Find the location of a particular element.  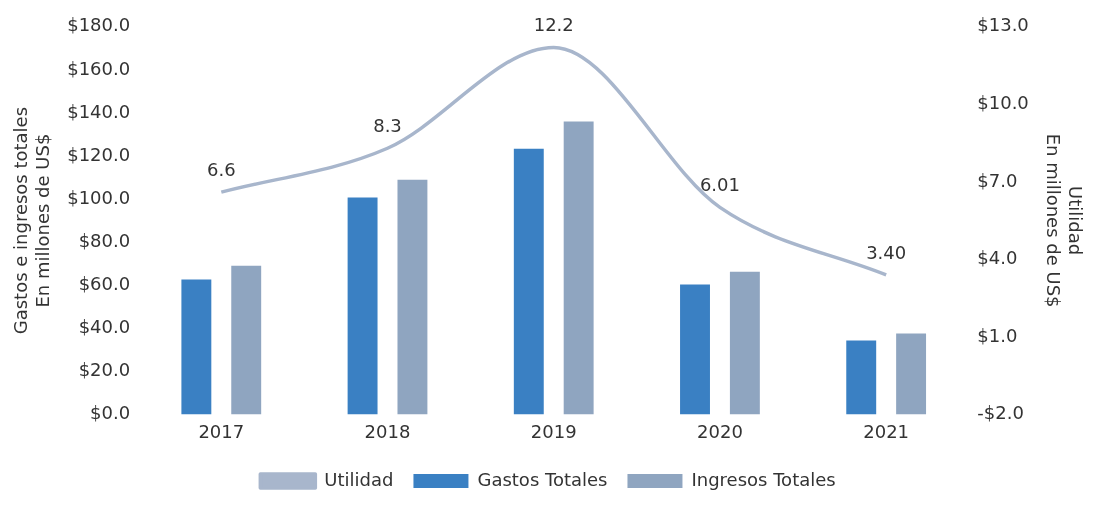

data-label: 8.3 is located at coordinates (387, 125).